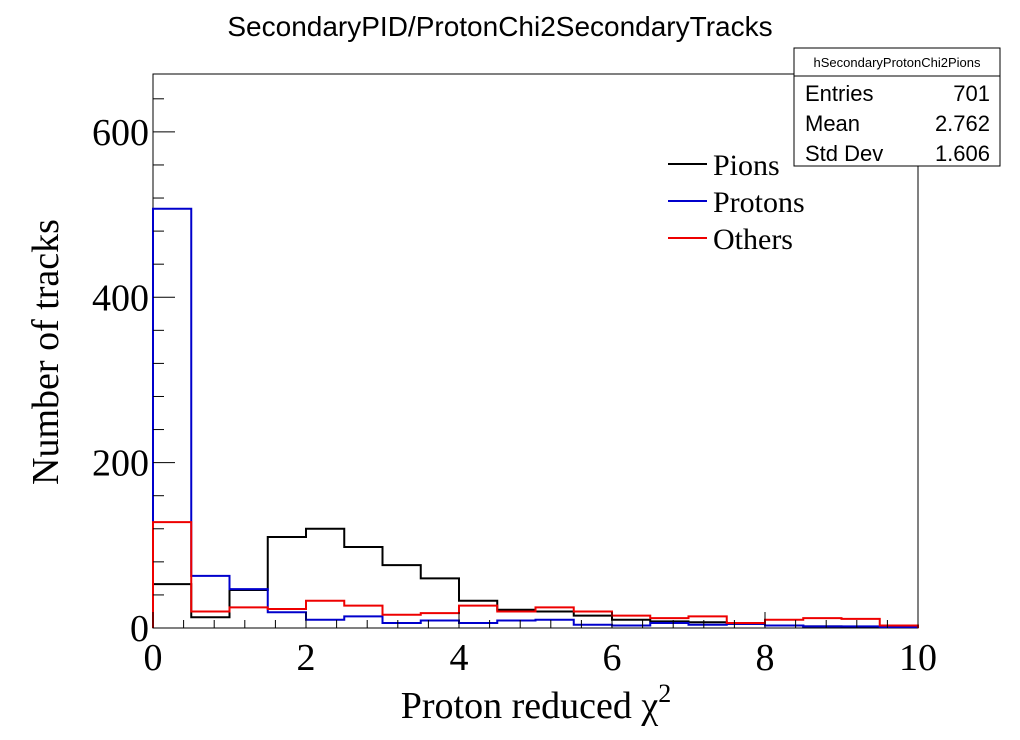 This screenshot has height=740, width=1020. What do you see at coordinates (839, 93) in the screenshot?
I see `stats-row-label: Entries` at bounding box center [839, 93].